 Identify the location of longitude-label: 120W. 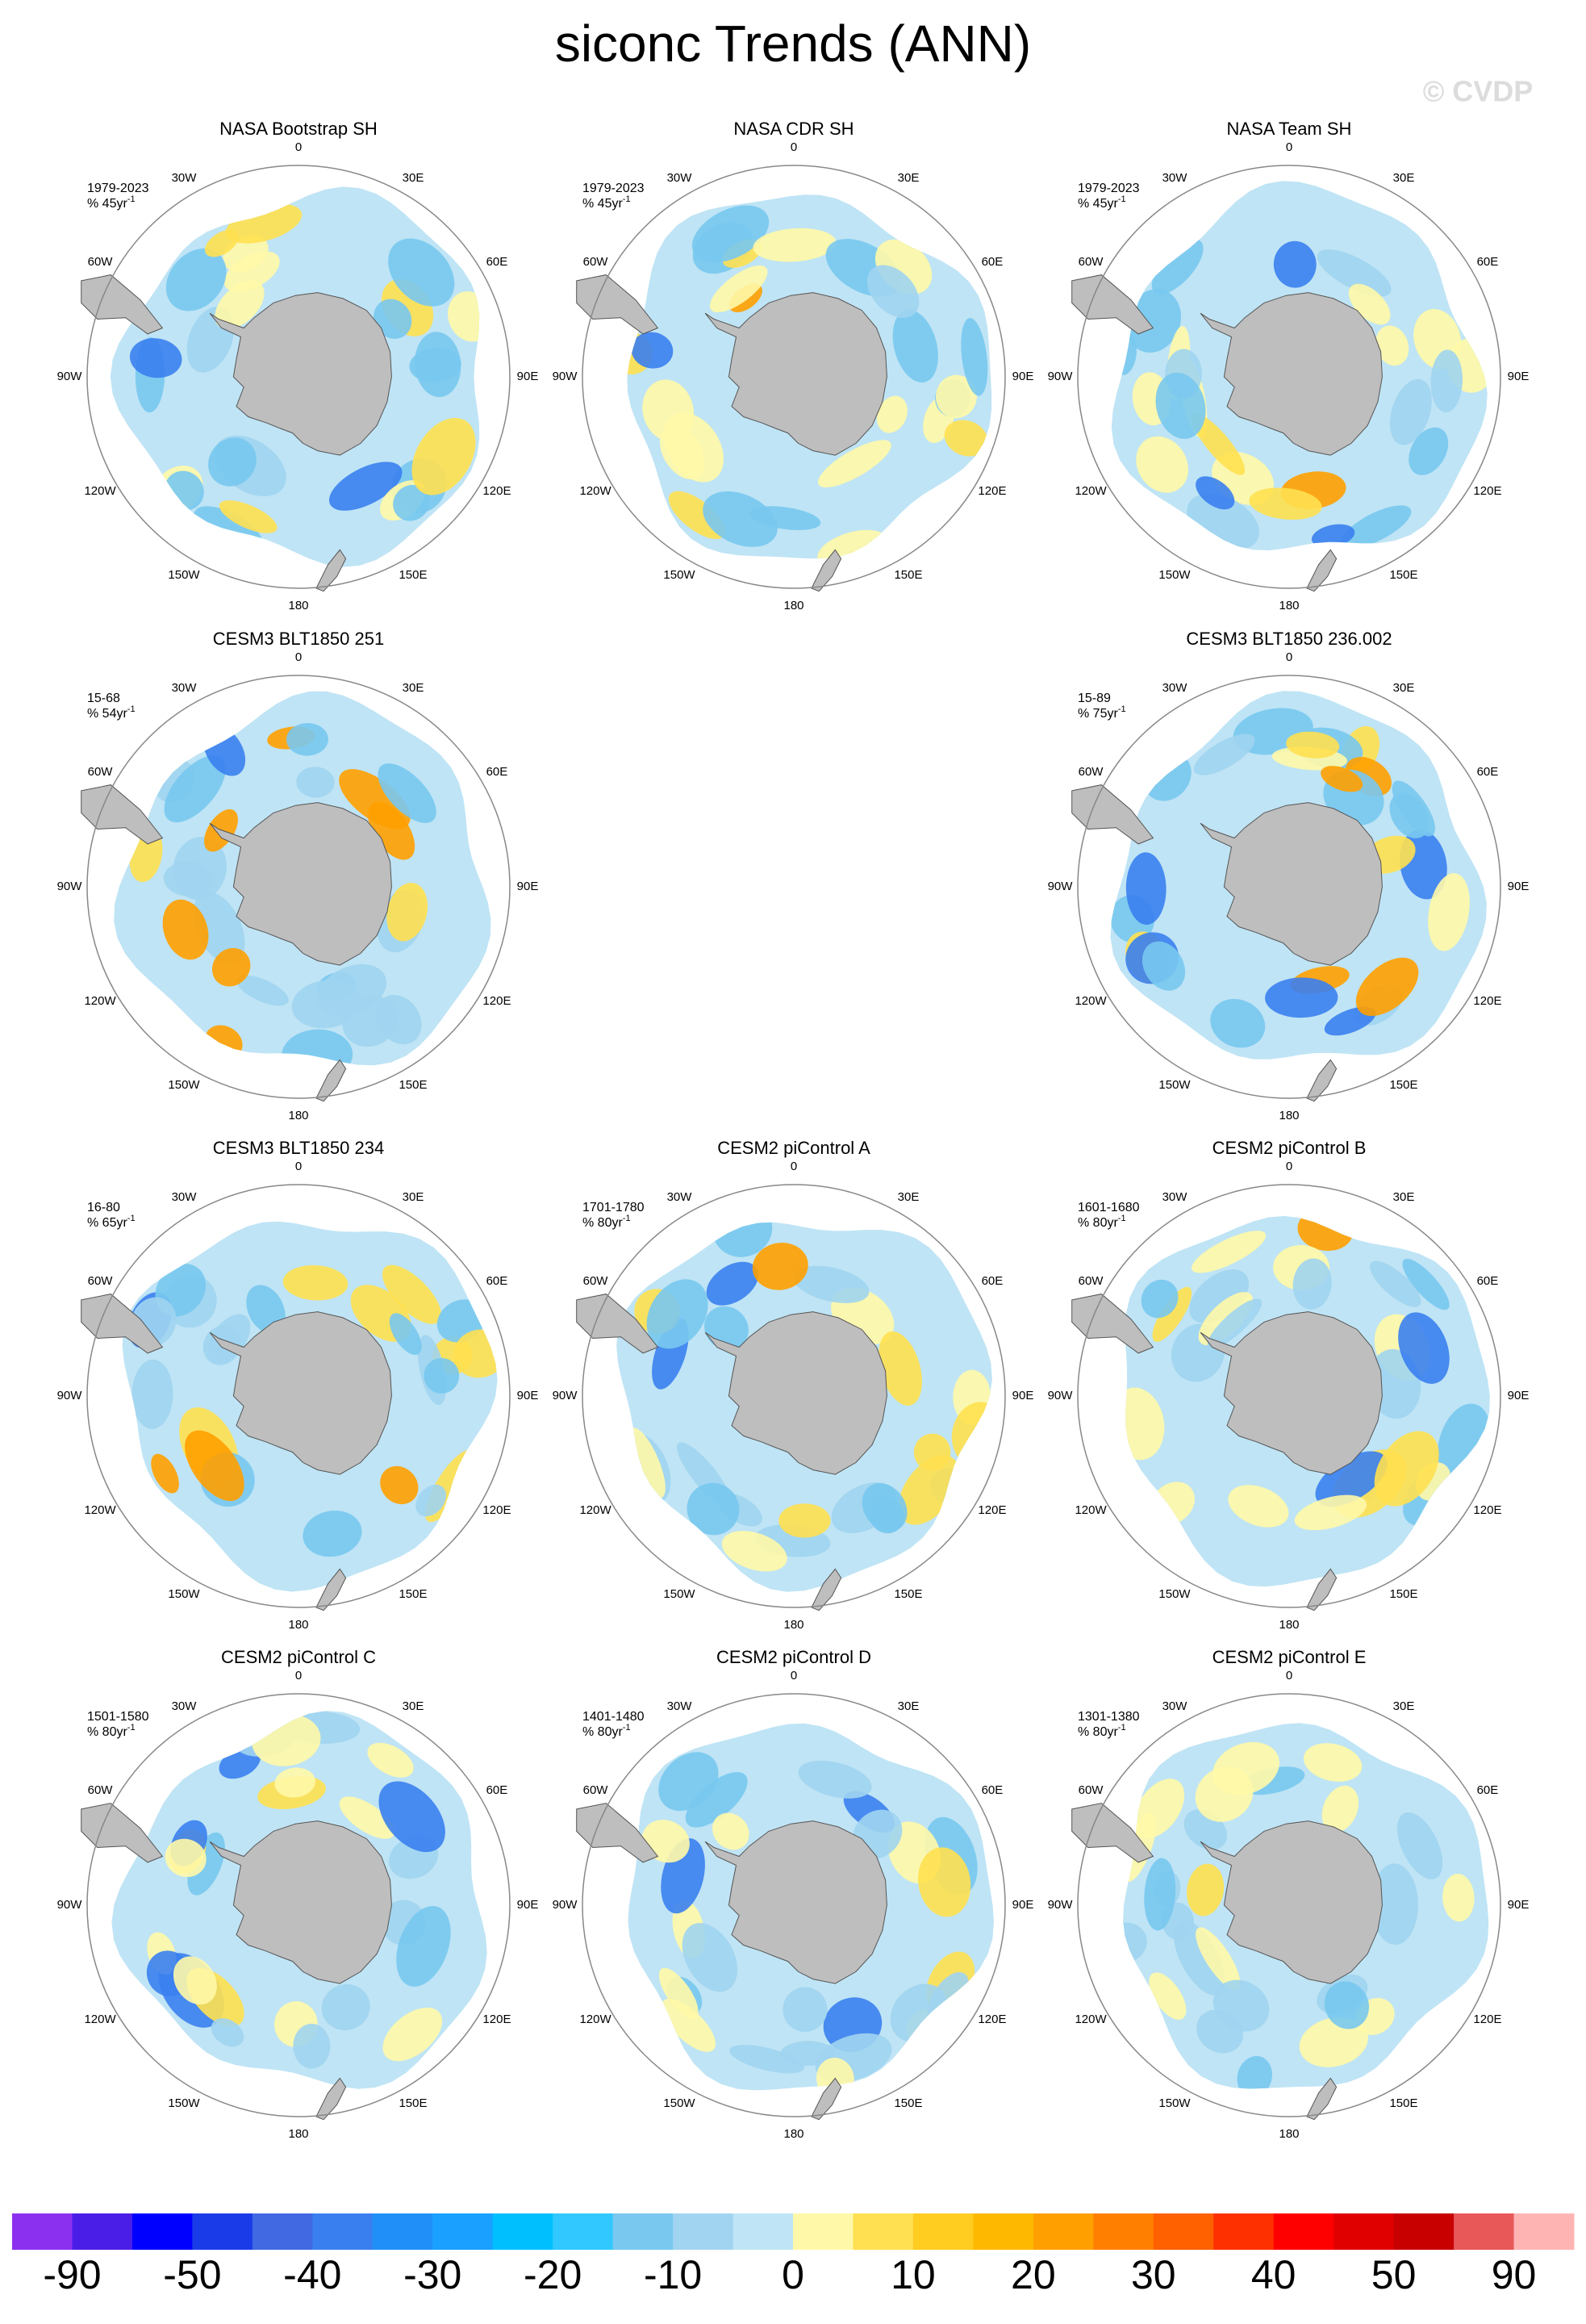
(100, 1001).